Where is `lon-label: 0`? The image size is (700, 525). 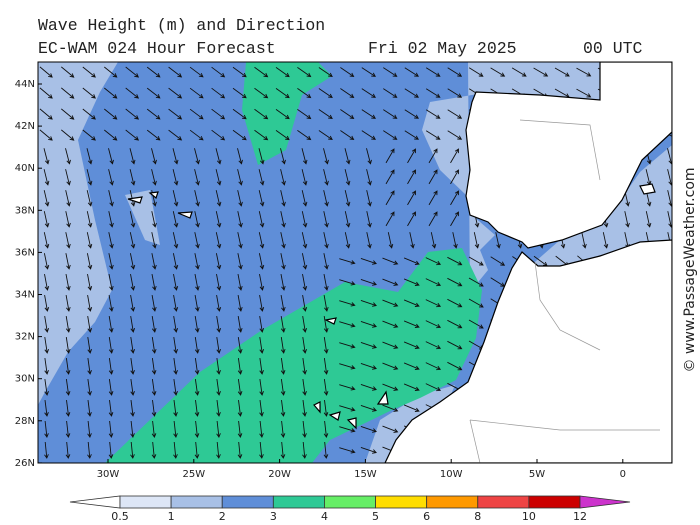 lon-label: 0 is located at coordinates (623, 474).